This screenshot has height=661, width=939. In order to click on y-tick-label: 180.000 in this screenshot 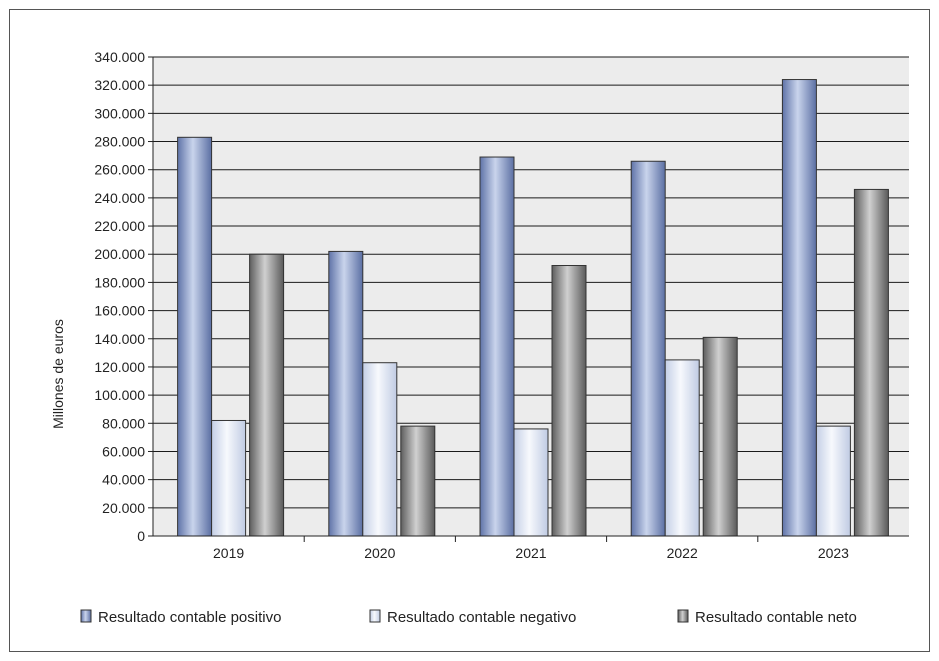, I will do `click(119, 282)`.